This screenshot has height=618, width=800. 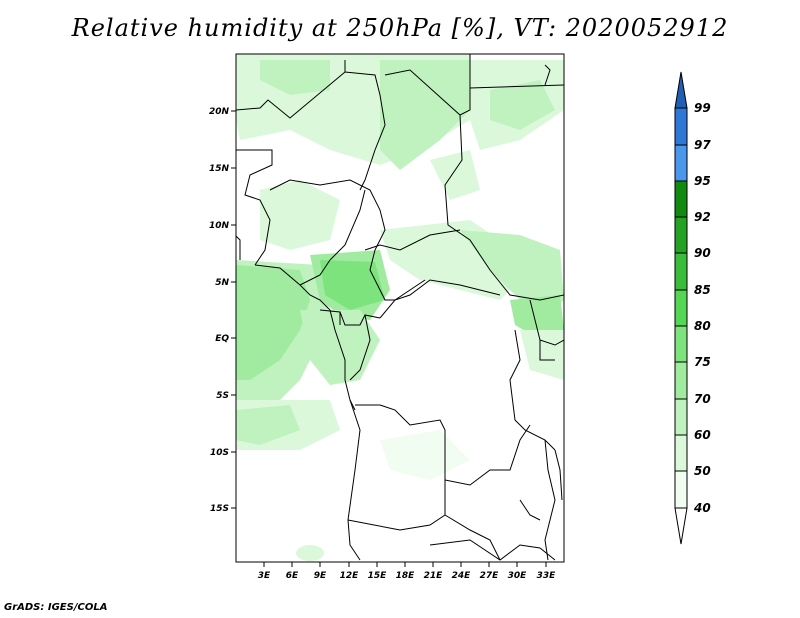 What do you see at coordinates (462, 576) in the screenshot?
I see `lon-label: 24E` at bounding box center [462, 576].